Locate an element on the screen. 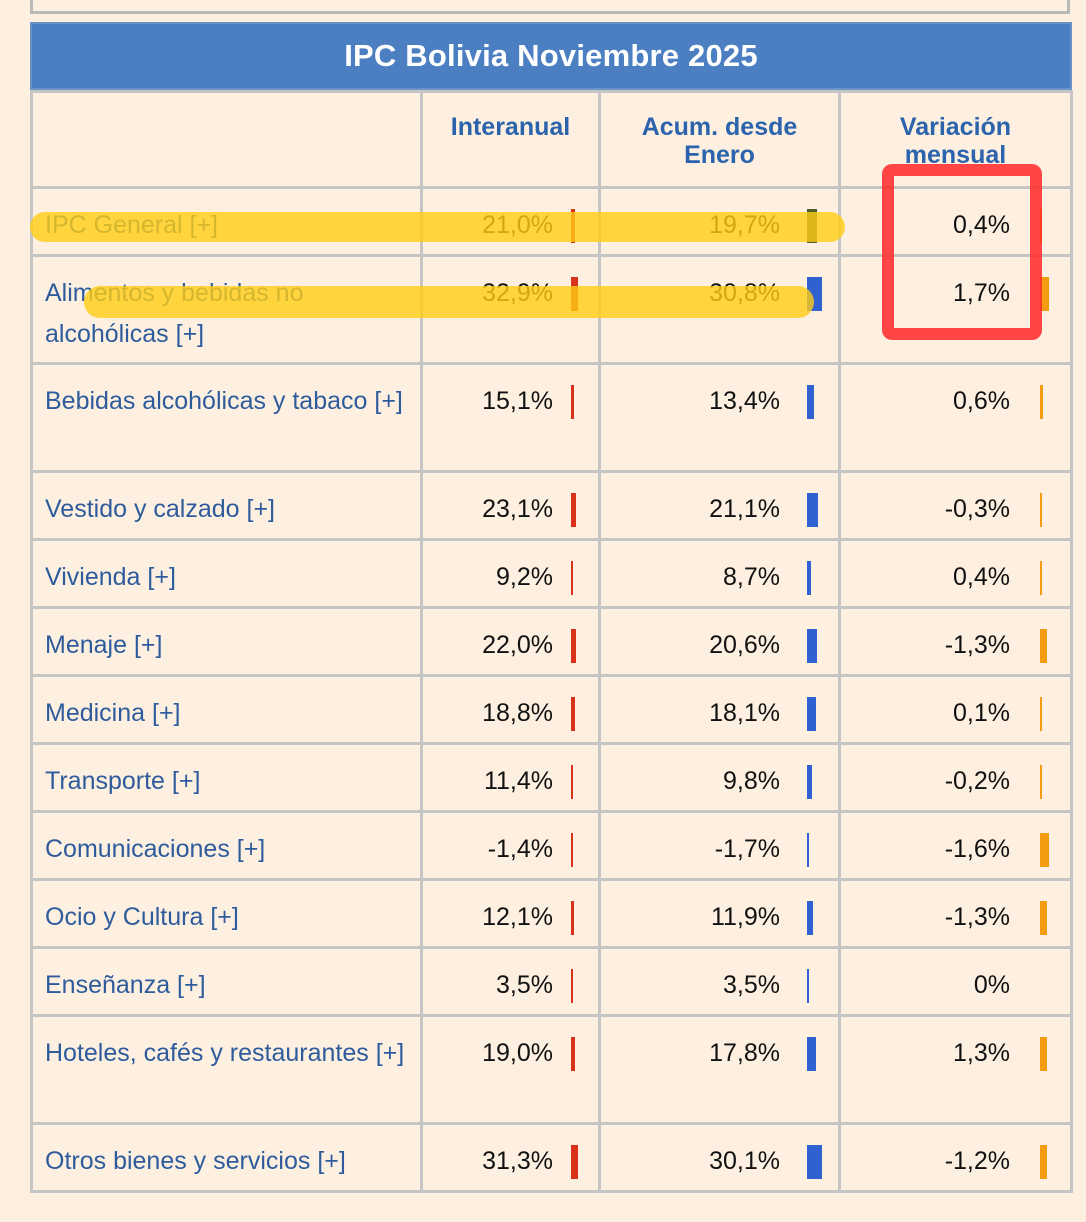  mensual-value: 0,1% is located at coordinates (981, 713).